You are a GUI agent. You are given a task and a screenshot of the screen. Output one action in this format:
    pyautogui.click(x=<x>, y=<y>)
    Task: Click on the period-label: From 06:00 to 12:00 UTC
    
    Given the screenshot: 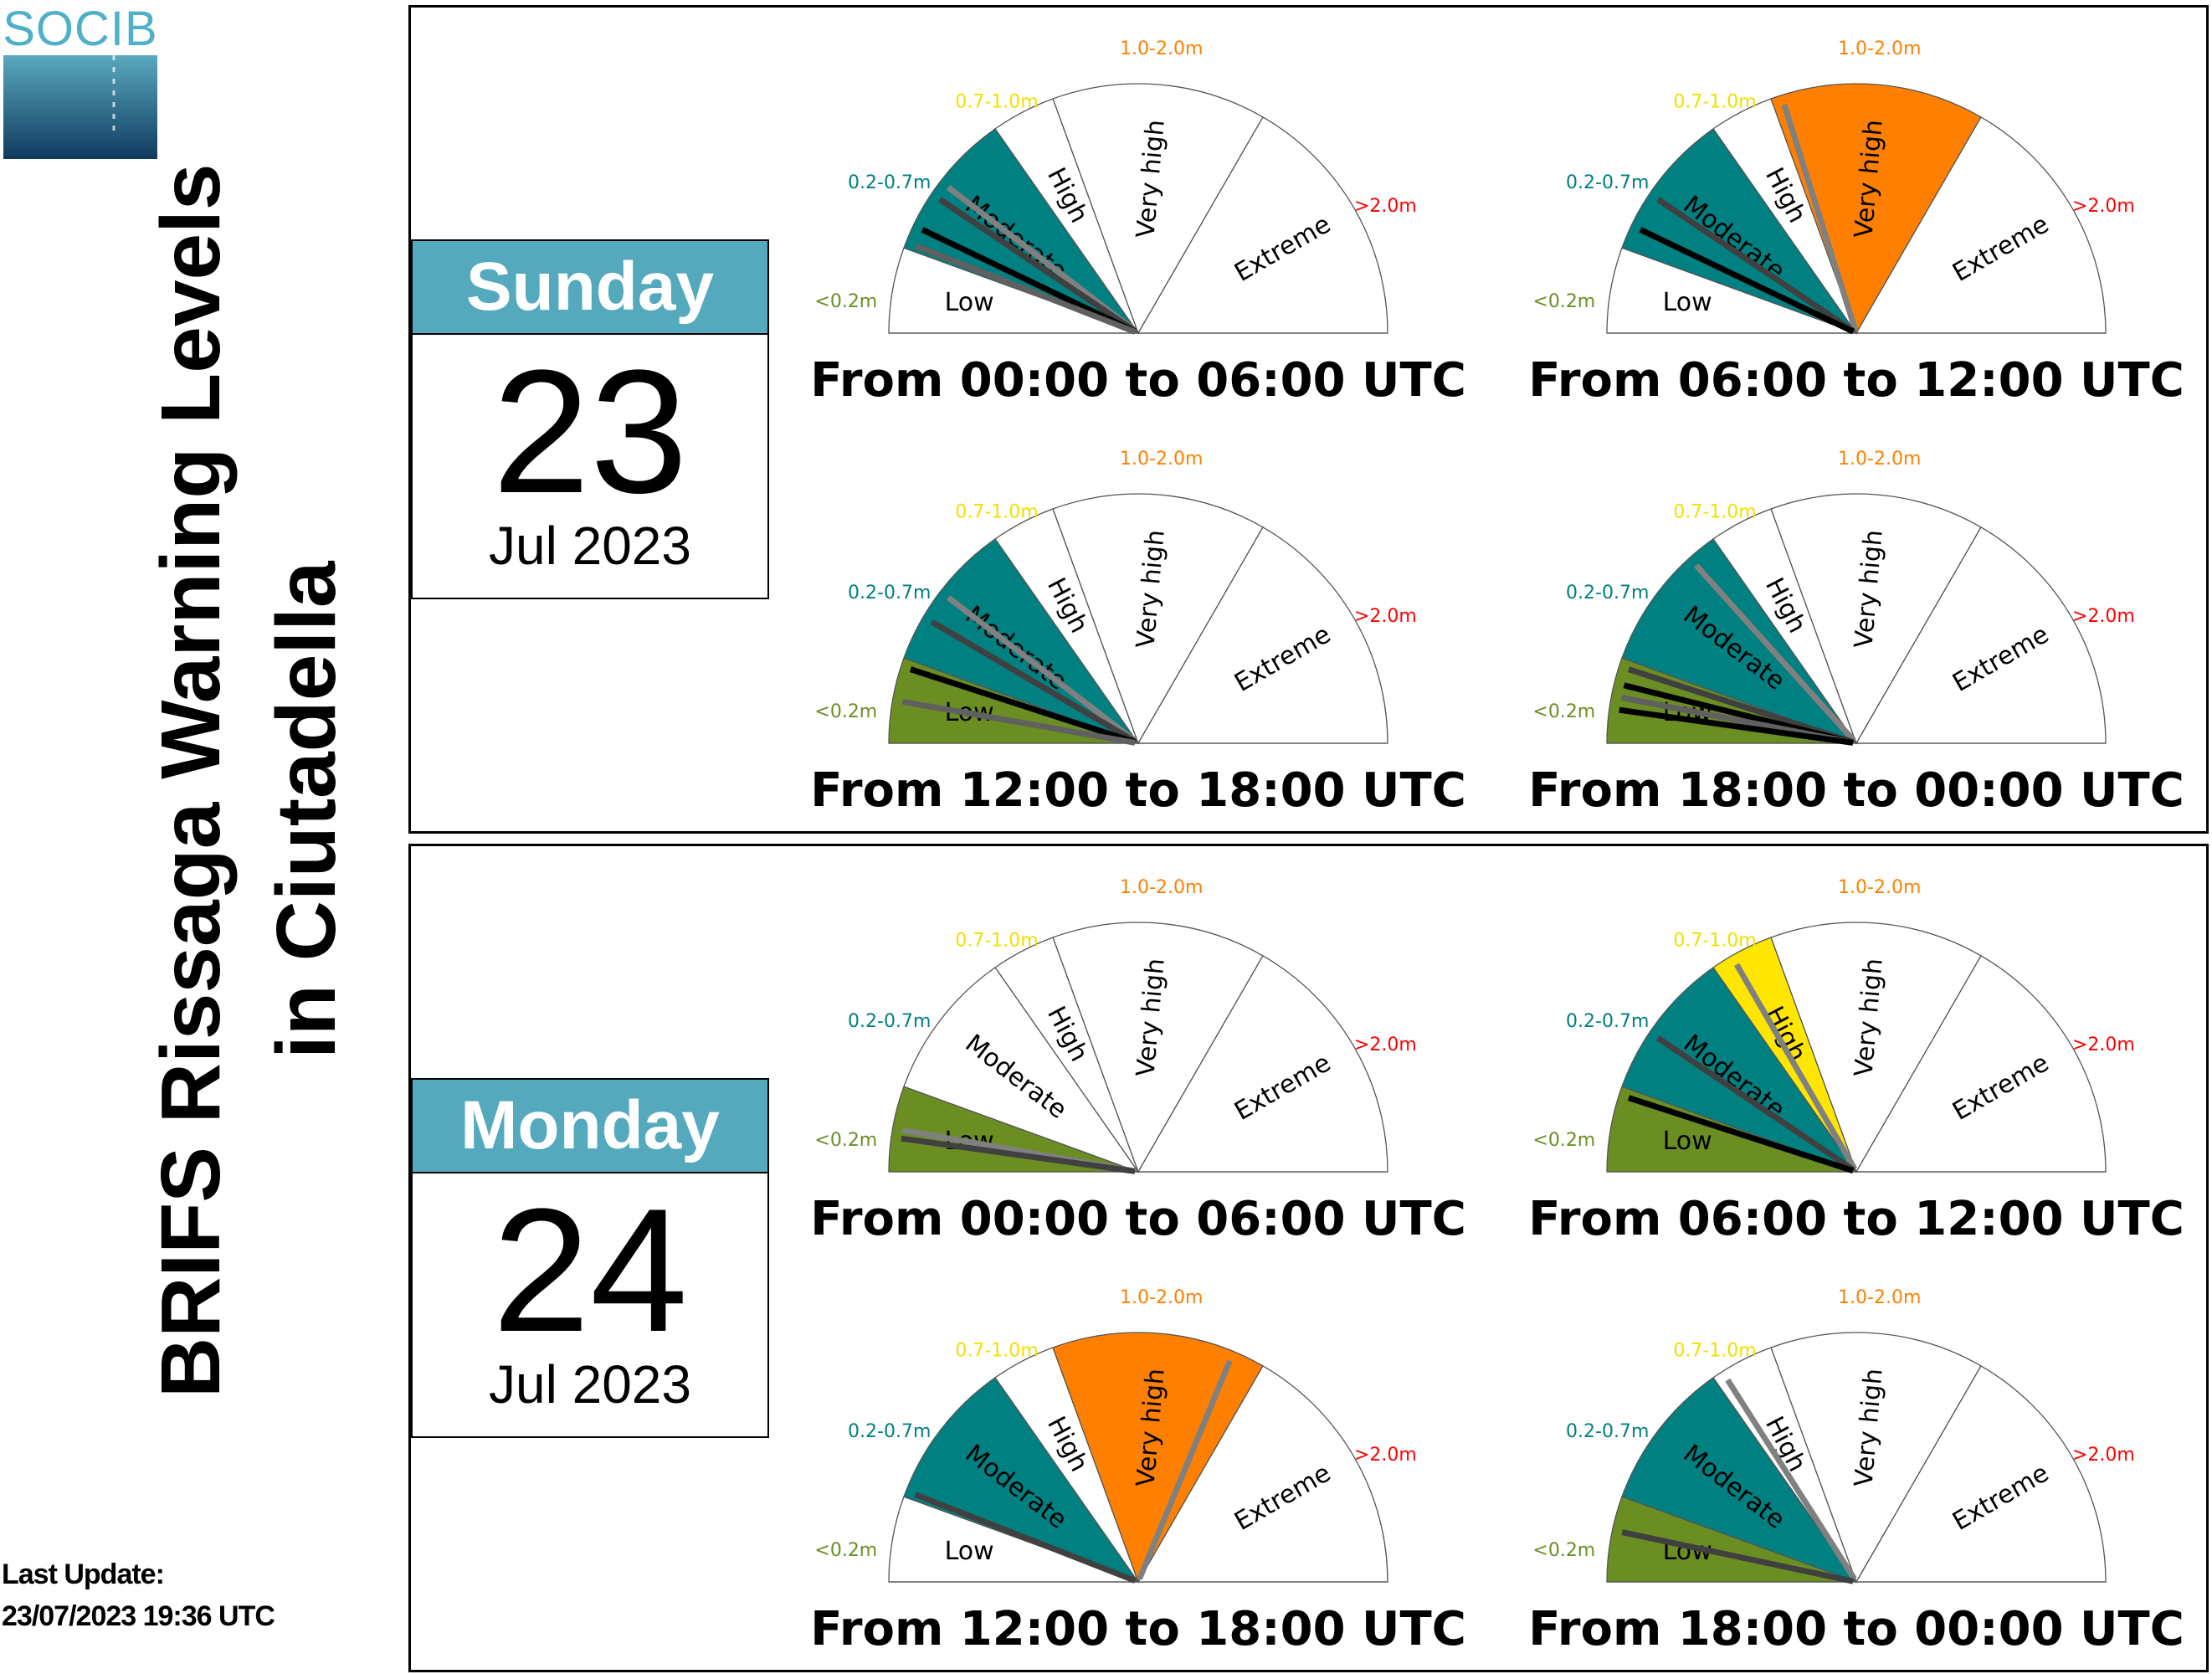 What is the action you would take?
    pyautogui.click(x=1856, y=1219)
    